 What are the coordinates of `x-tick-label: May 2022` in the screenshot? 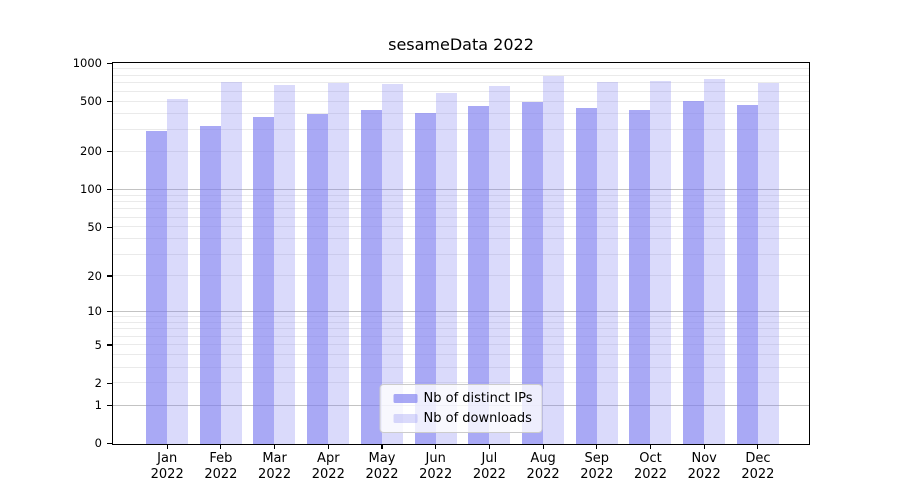 It's located at (382, 466).